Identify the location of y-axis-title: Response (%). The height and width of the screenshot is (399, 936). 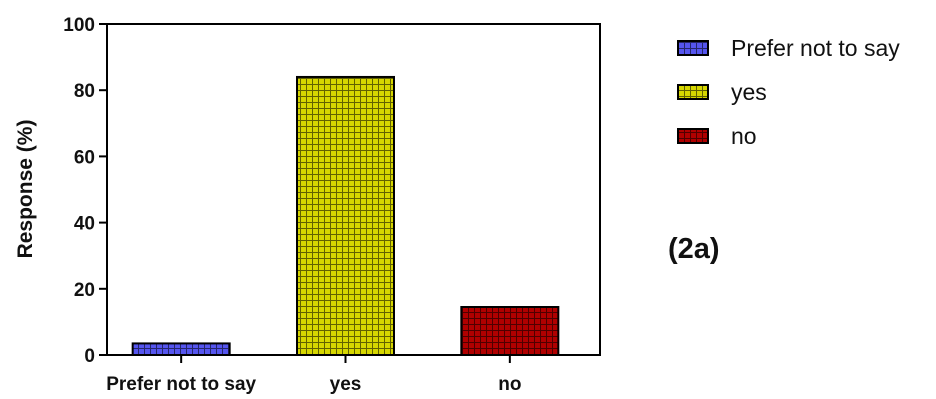
(25, 189).